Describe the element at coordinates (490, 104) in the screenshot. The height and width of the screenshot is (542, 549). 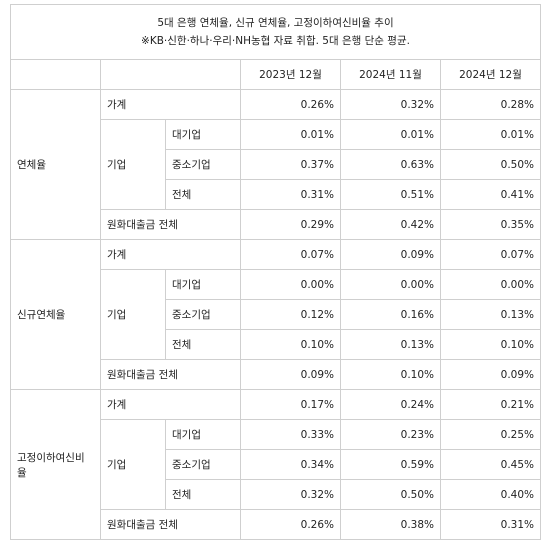
I see `value-cell: 0.28%` at that location.